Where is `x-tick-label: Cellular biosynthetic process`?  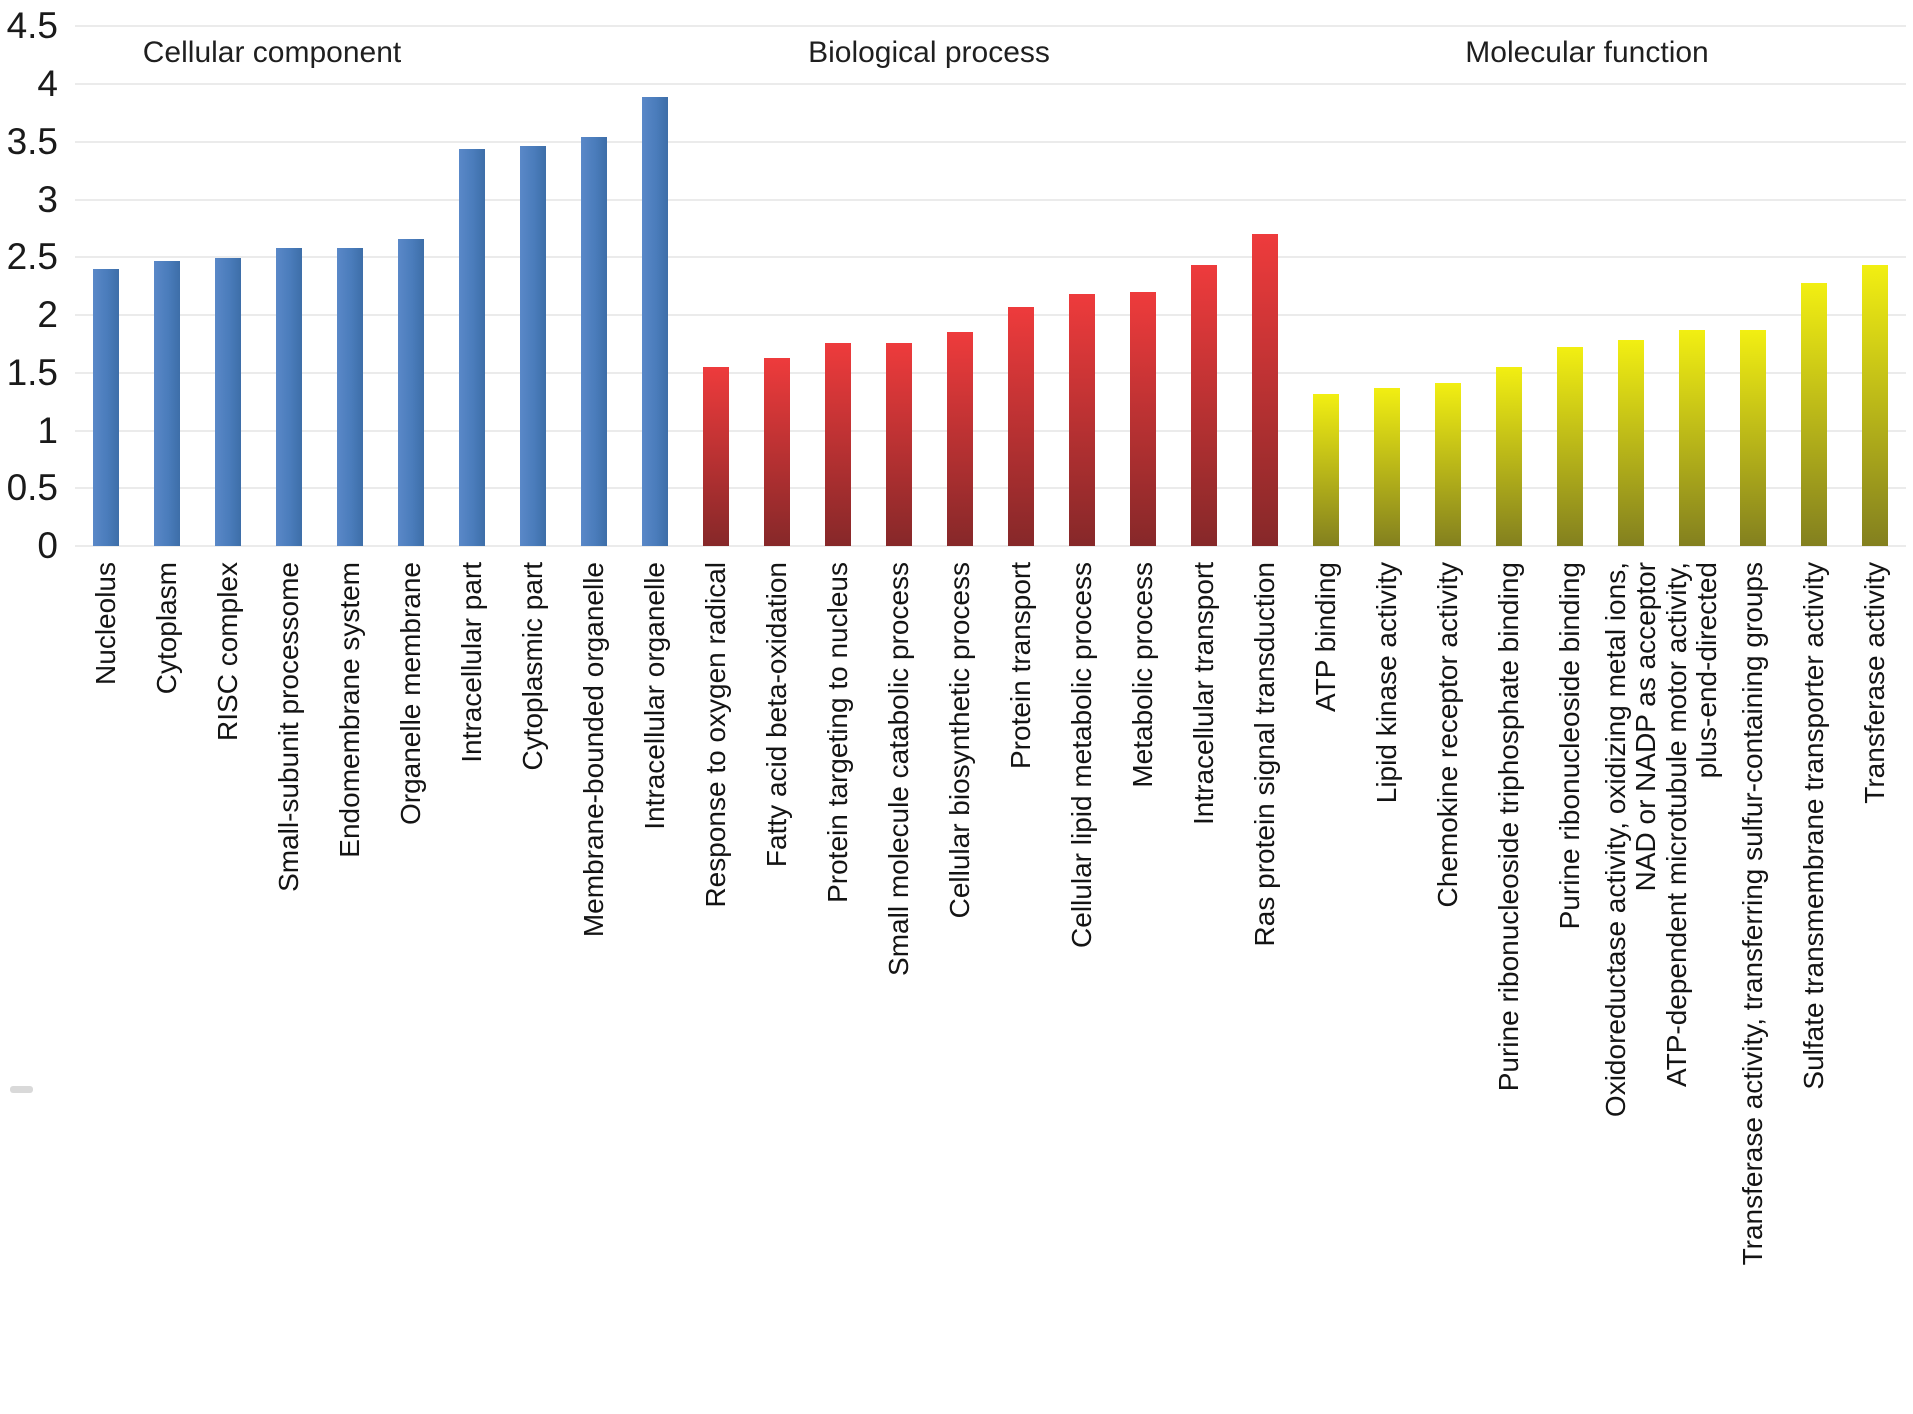 x-tick-label: Cellular biosynthetic process is located at coordinates (959, 740).